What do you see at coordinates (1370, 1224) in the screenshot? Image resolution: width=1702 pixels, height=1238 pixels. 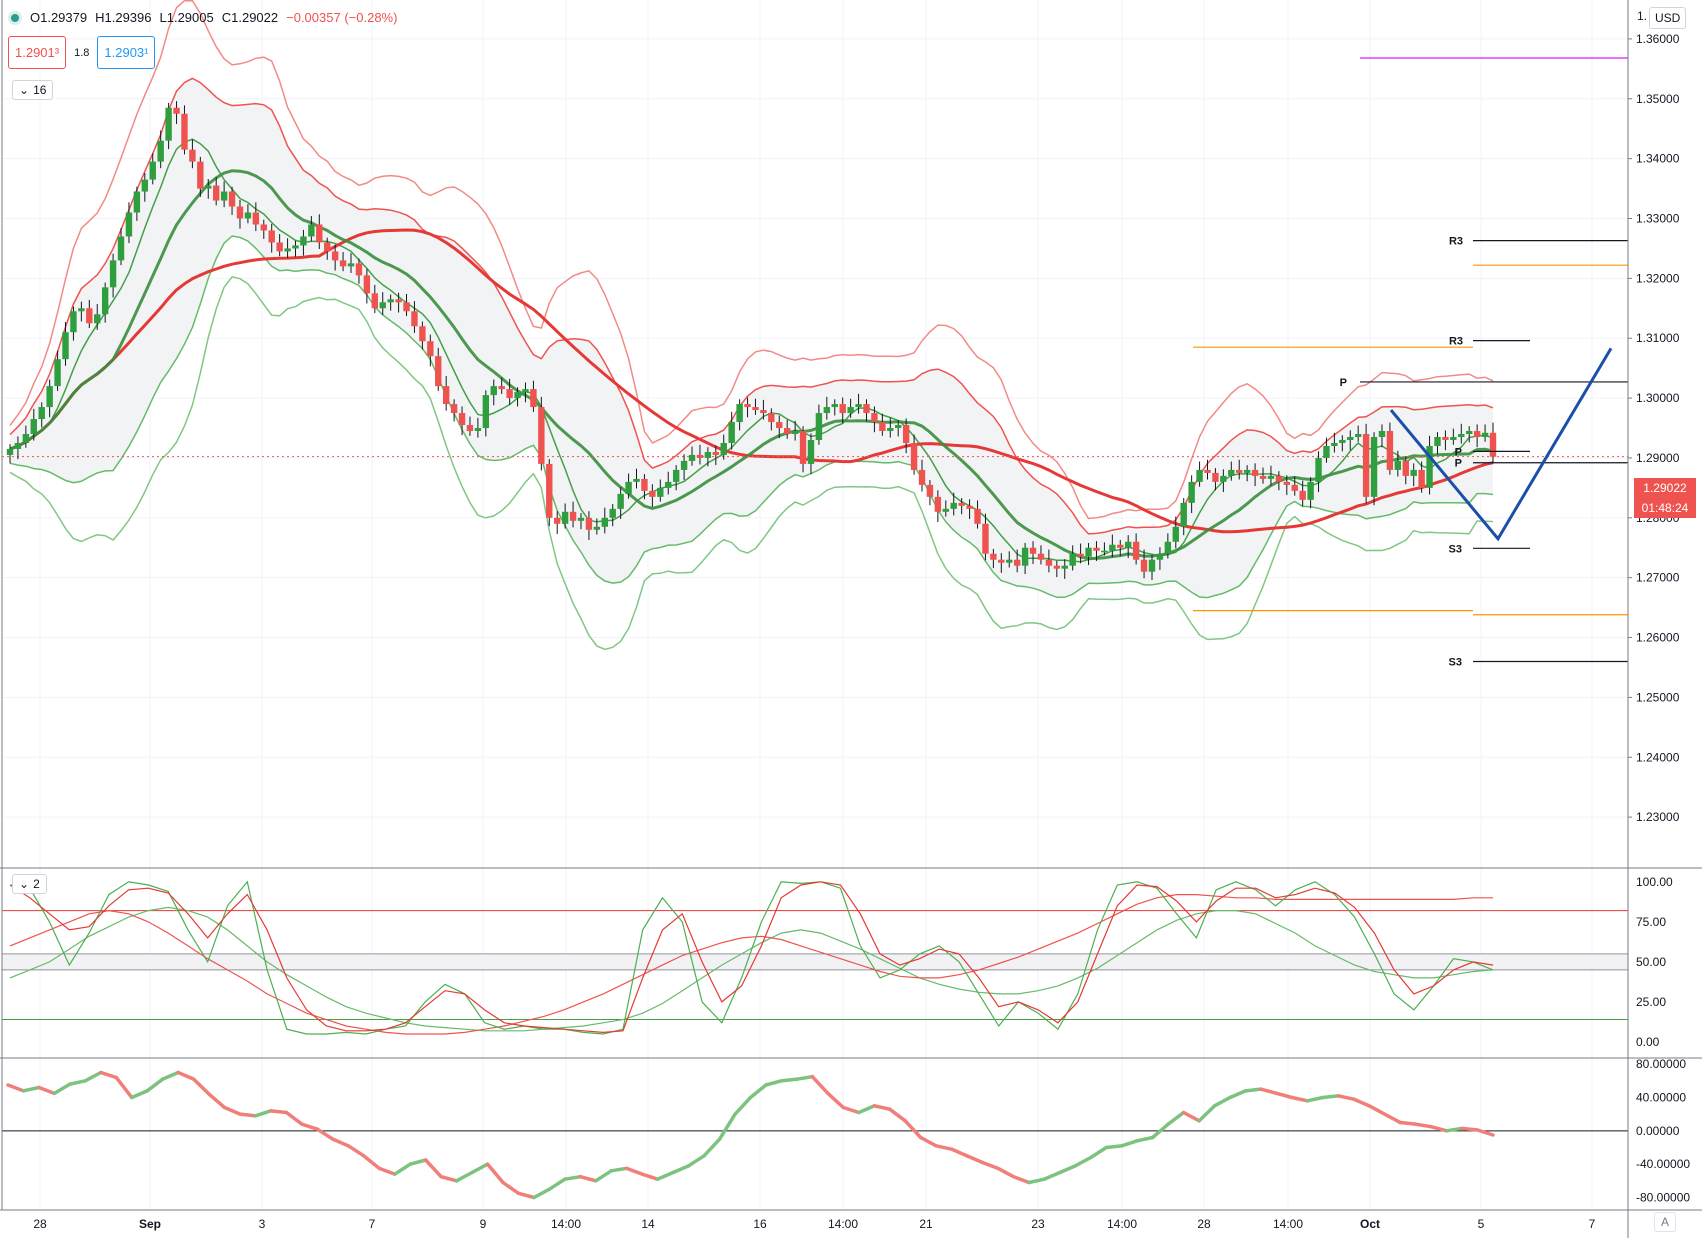 I see `time-tick-label: Oct` at bounding box center [1370, 1224].